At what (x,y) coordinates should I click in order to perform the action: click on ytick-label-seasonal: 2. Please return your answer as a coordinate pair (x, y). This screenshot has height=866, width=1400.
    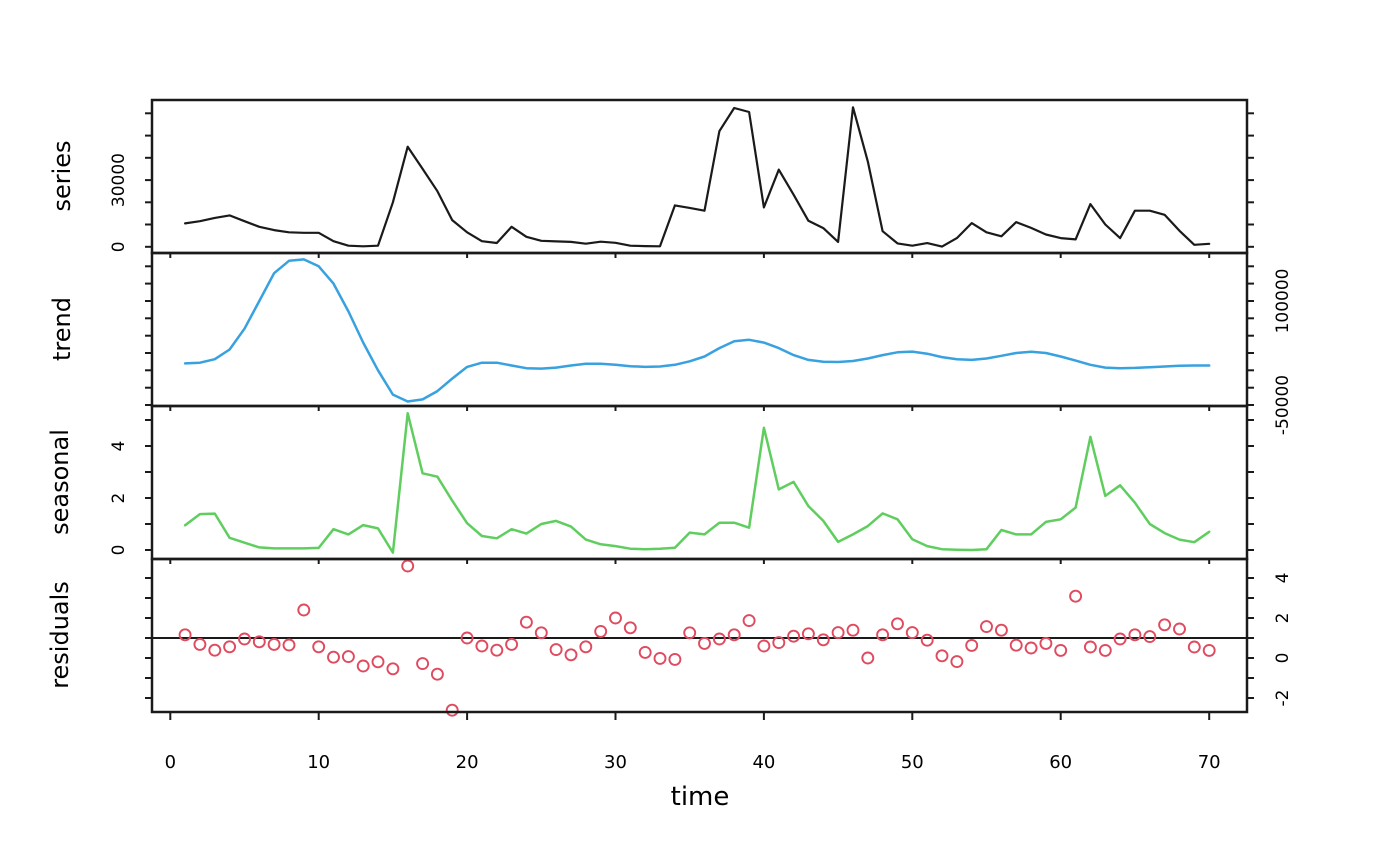
    Looking at the image, I should click on (119, 498).